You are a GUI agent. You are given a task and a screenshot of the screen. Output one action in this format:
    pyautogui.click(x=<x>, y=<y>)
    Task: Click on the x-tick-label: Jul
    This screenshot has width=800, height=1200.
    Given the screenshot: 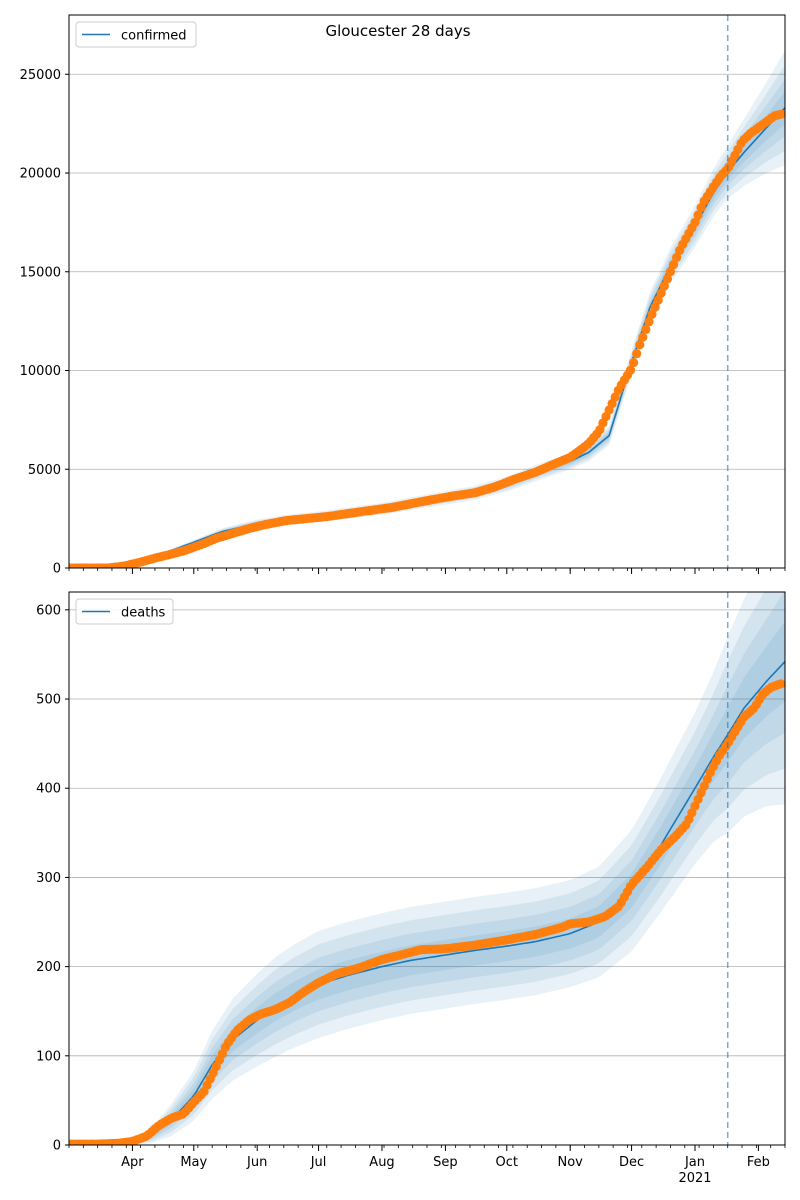 What is the action you would take?
    pyautogui.click(x=318, y=1162)
    